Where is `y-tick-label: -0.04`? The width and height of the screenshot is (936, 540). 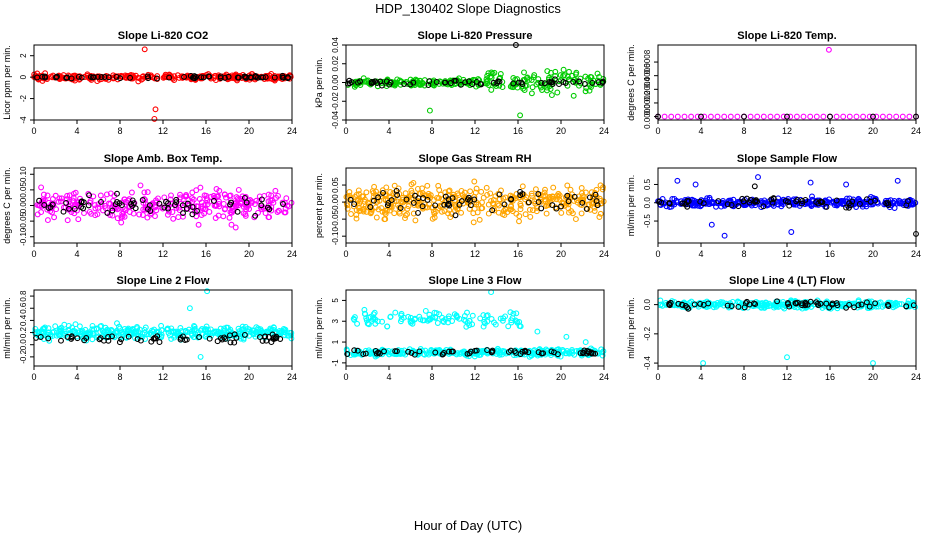
y-tick-label: -0.04 is located at coordinates (335, 119).